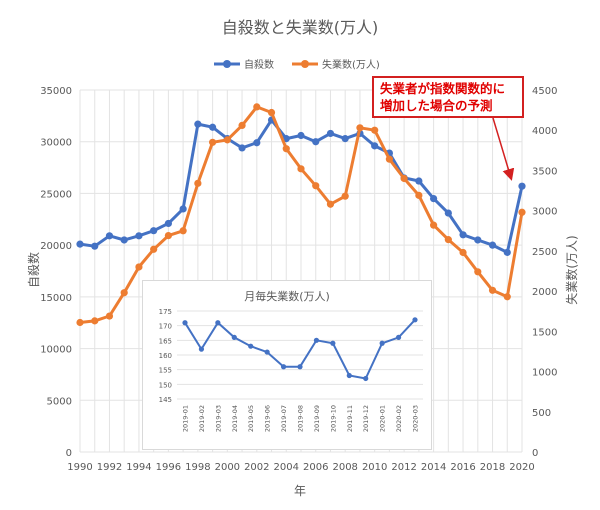  I want to click on inset-series, so click(300, 349).